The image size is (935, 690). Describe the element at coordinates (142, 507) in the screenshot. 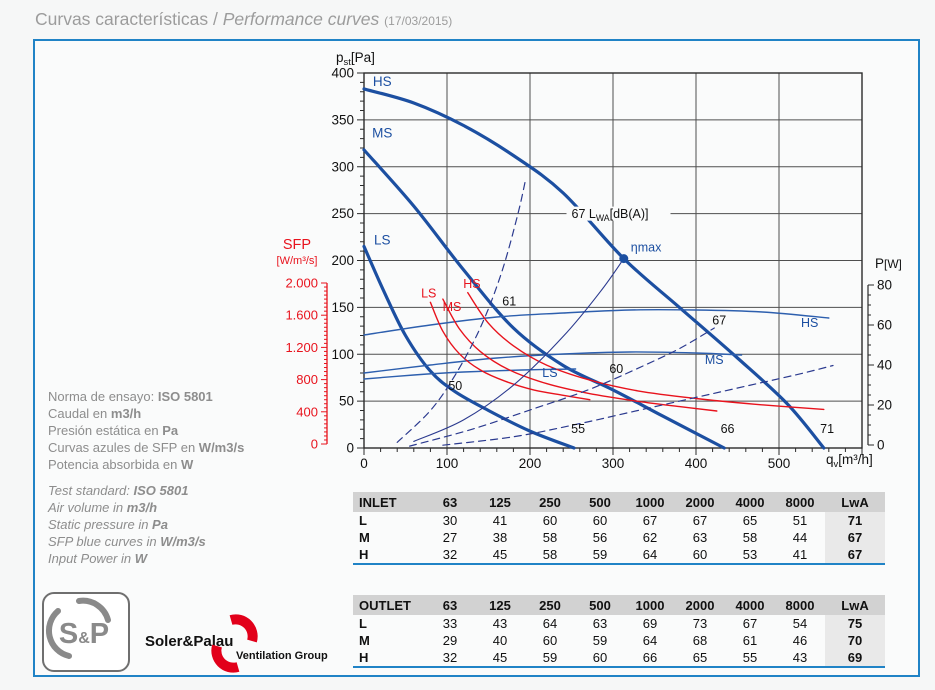

I see `info-text: m3/h` at that location.